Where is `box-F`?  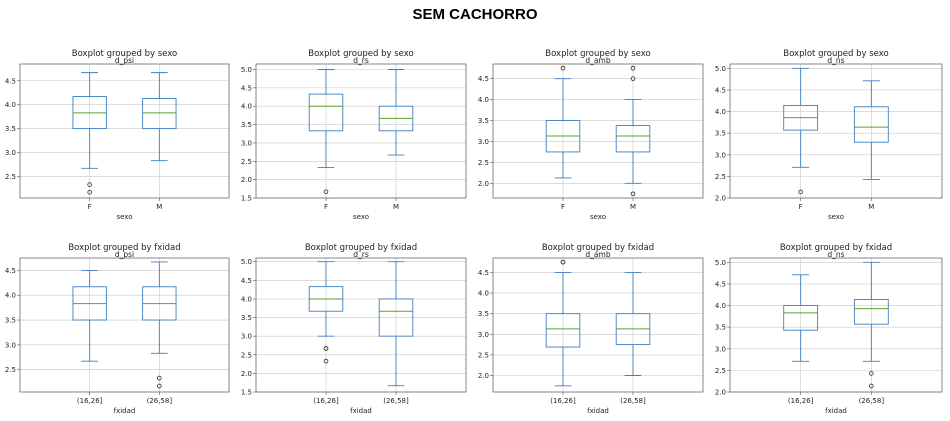 box-F is located at coordinates (326, 132).